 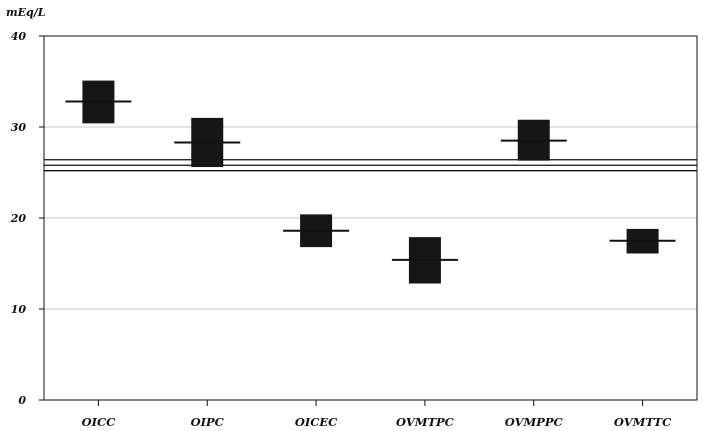 I want to click on x-tick-label: OVMPPC, so click(x=534, y=422).